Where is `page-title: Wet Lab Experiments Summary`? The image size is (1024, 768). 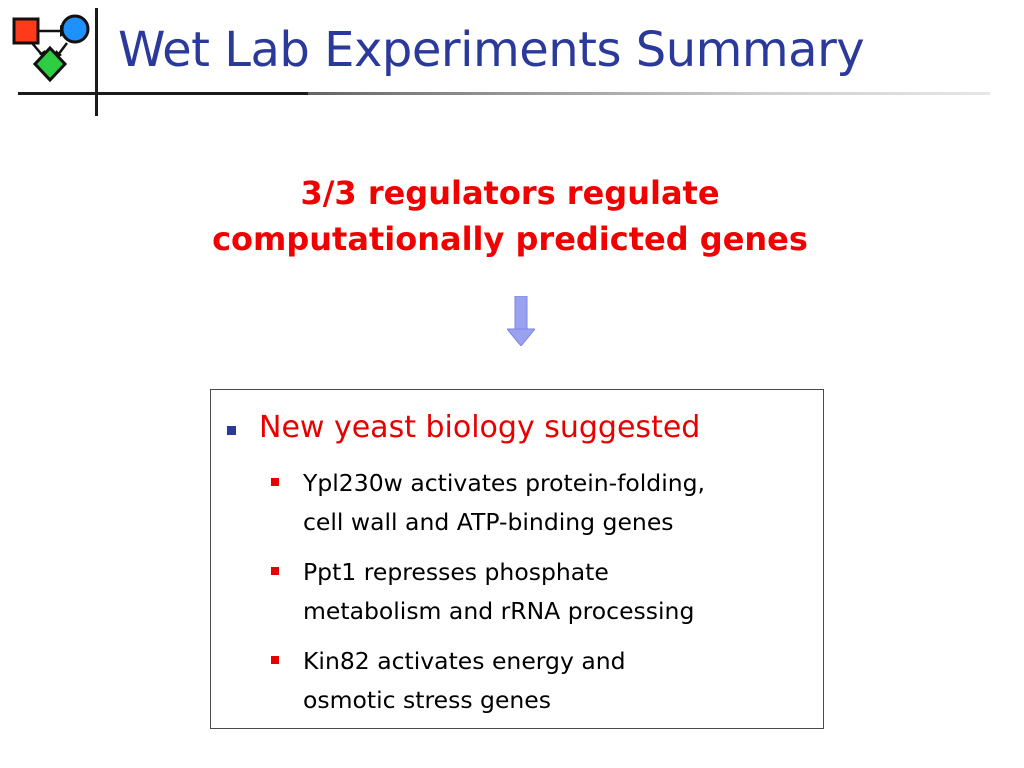
page-title: Wet Lab Experiments Summary is located at coordinates (491, 50).